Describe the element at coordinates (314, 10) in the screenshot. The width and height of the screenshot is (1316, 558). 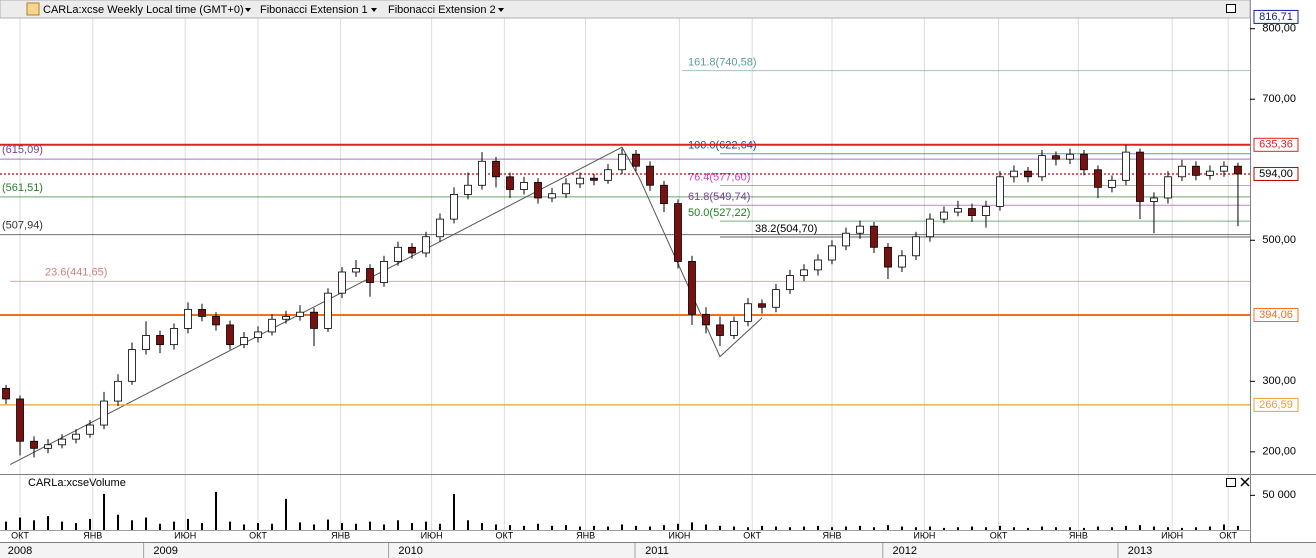
I see `study-label: Fibonacci Extension 1` at that location.